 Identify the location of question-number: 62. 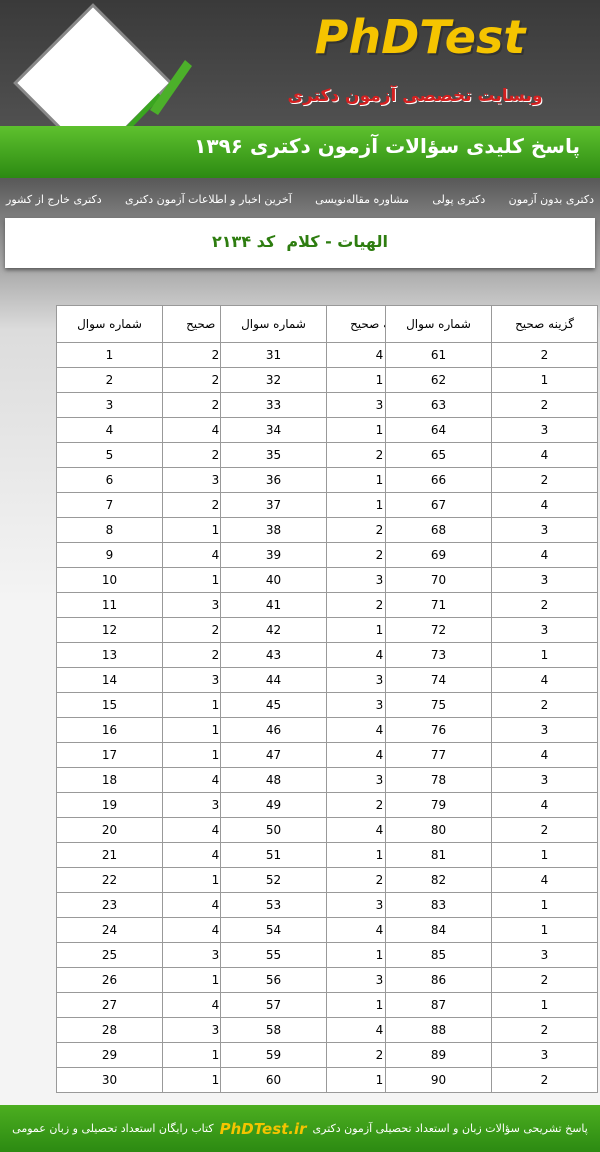
(438, 380).